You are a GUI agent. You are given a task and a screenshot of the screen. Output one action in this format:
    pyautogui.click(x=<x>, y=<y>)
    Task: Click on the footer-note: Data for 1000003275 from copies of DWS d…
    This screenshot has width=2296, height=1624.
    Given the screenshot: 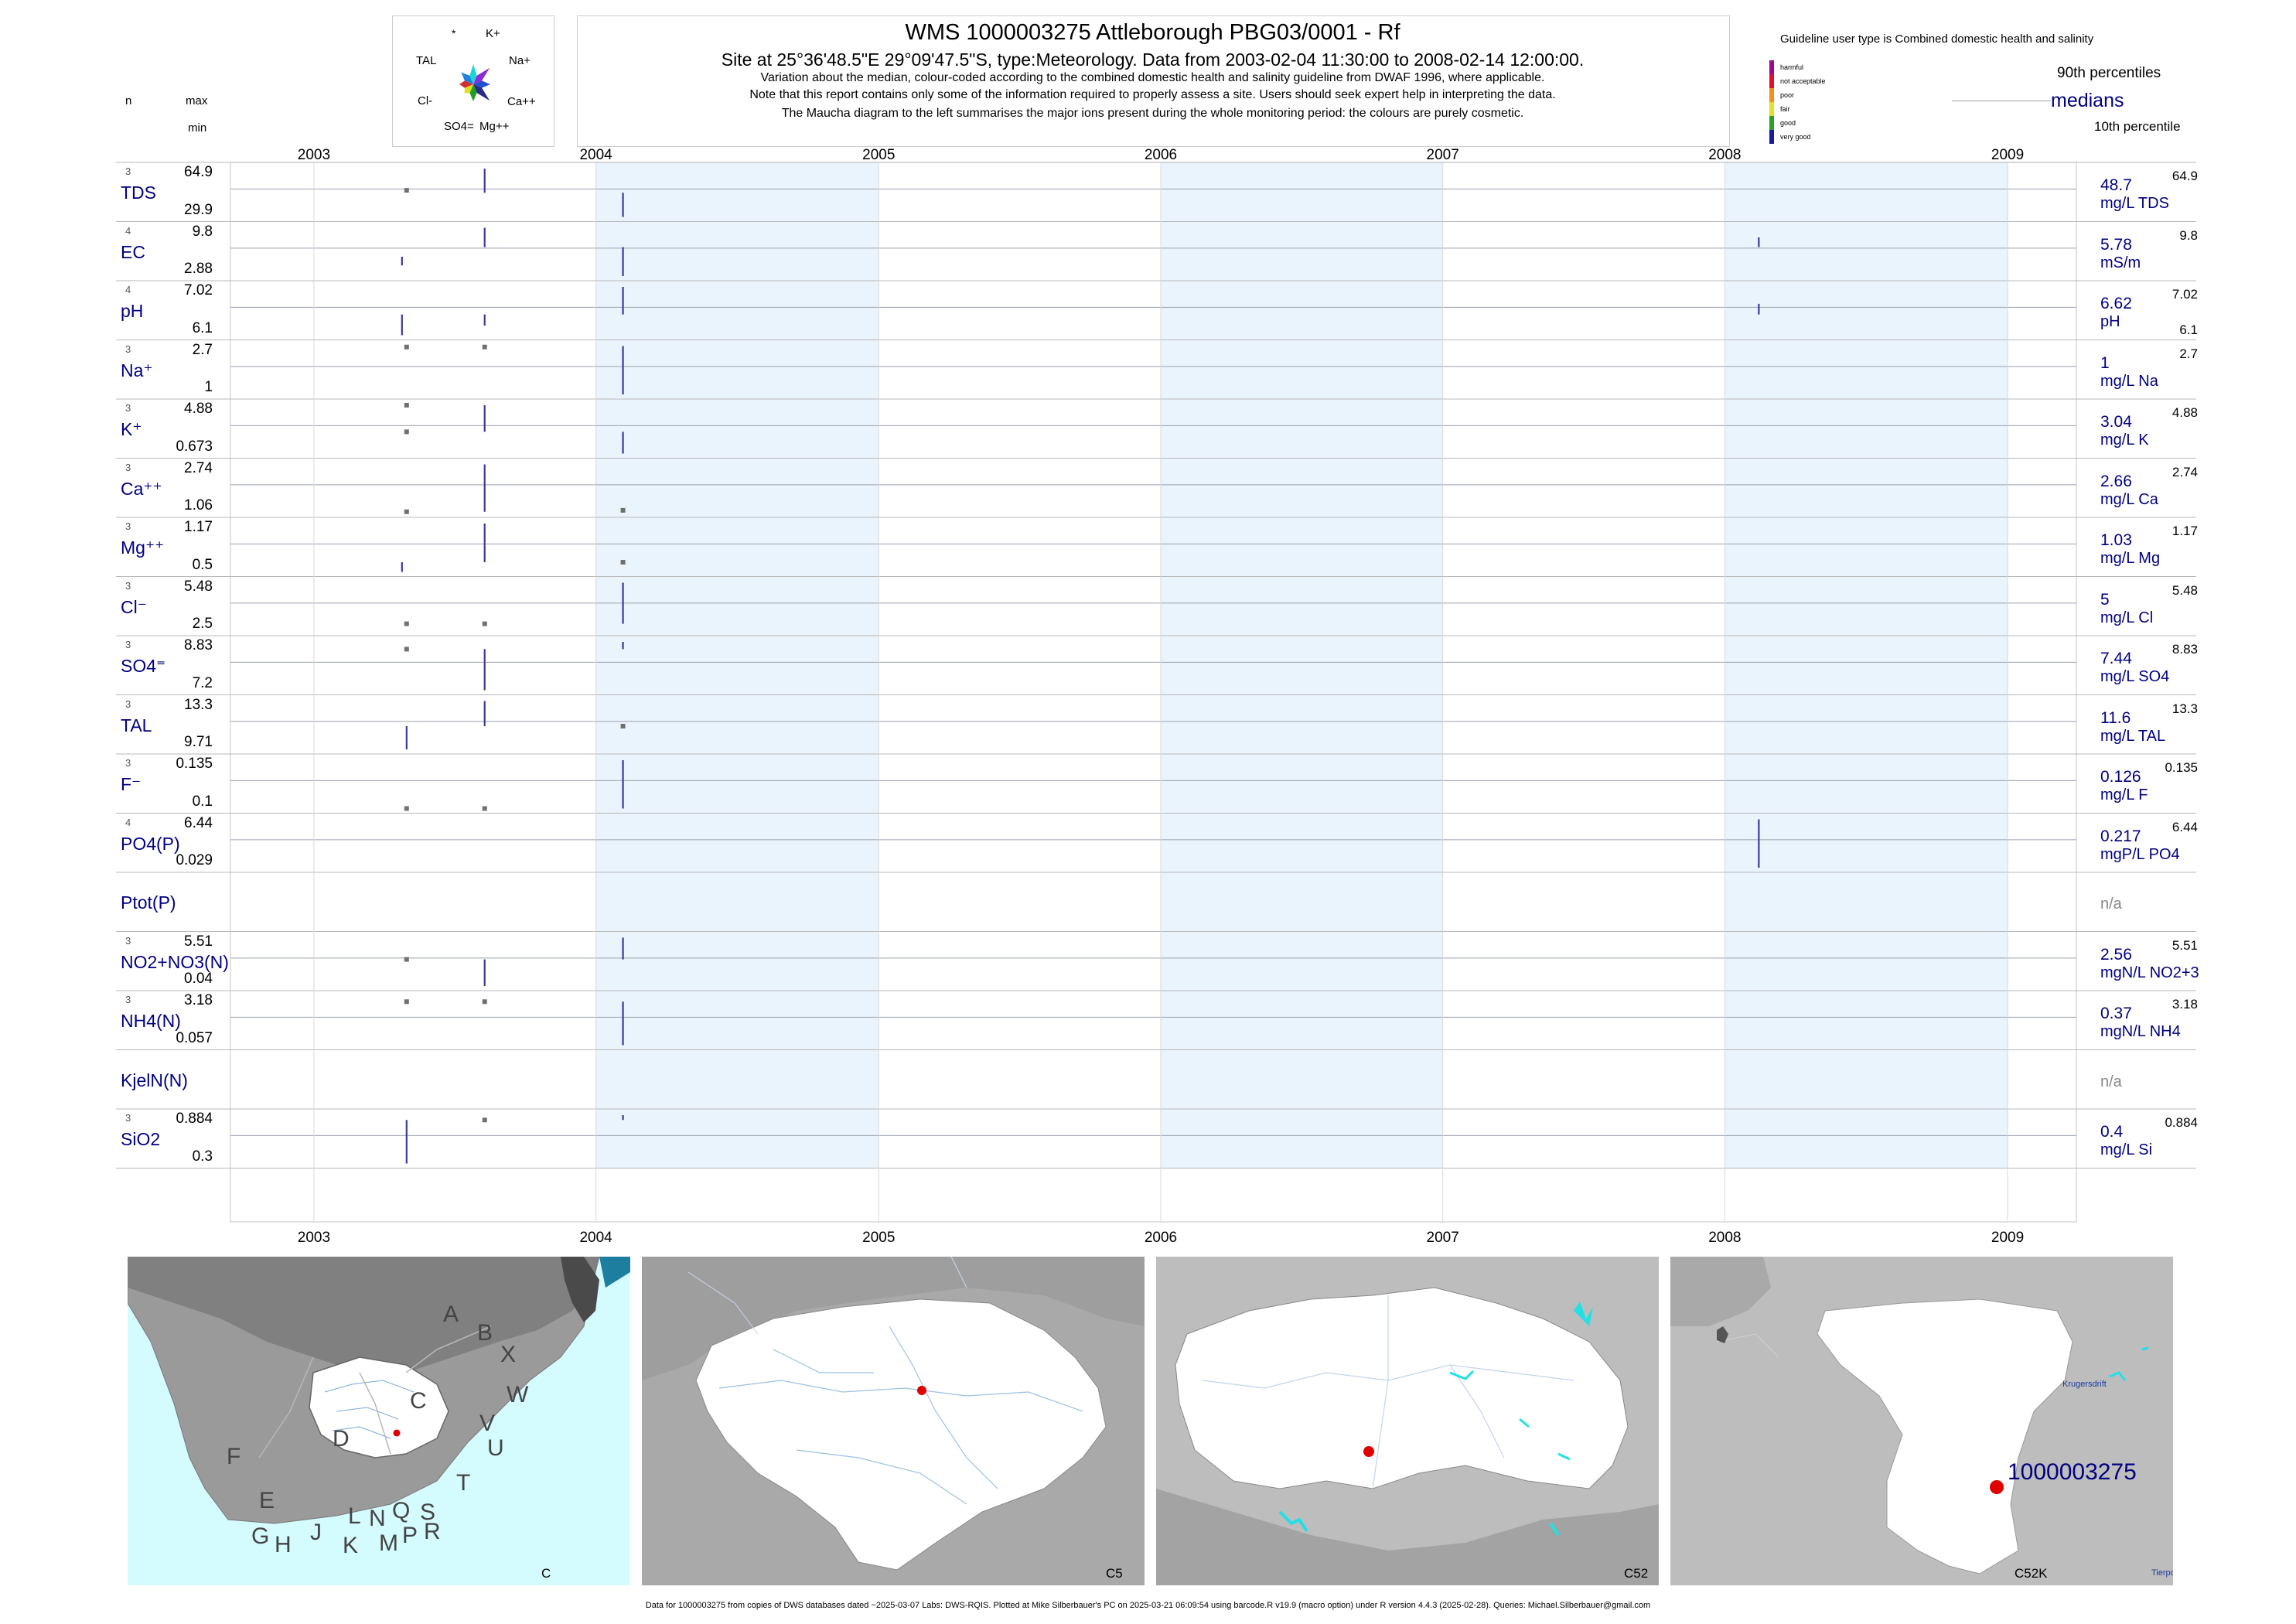 What is the action you would take?
    pyautogui.click(x=1148, y=1605)
    